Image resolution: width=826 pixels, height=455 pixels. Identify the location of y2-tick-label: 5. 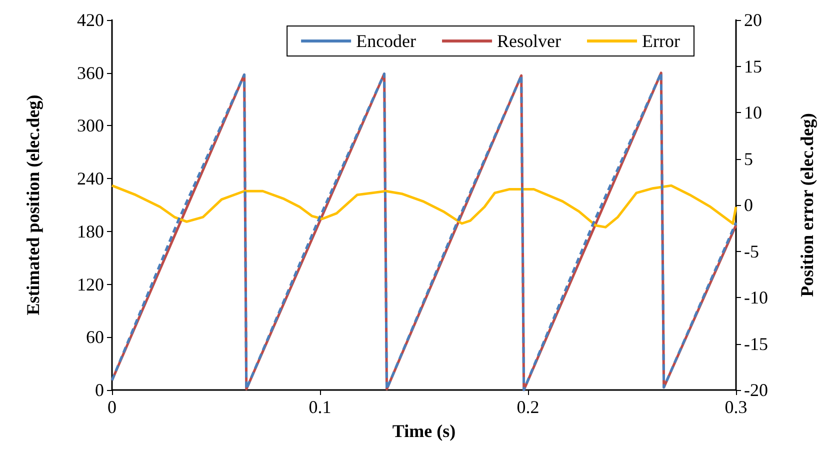
(748, 158).